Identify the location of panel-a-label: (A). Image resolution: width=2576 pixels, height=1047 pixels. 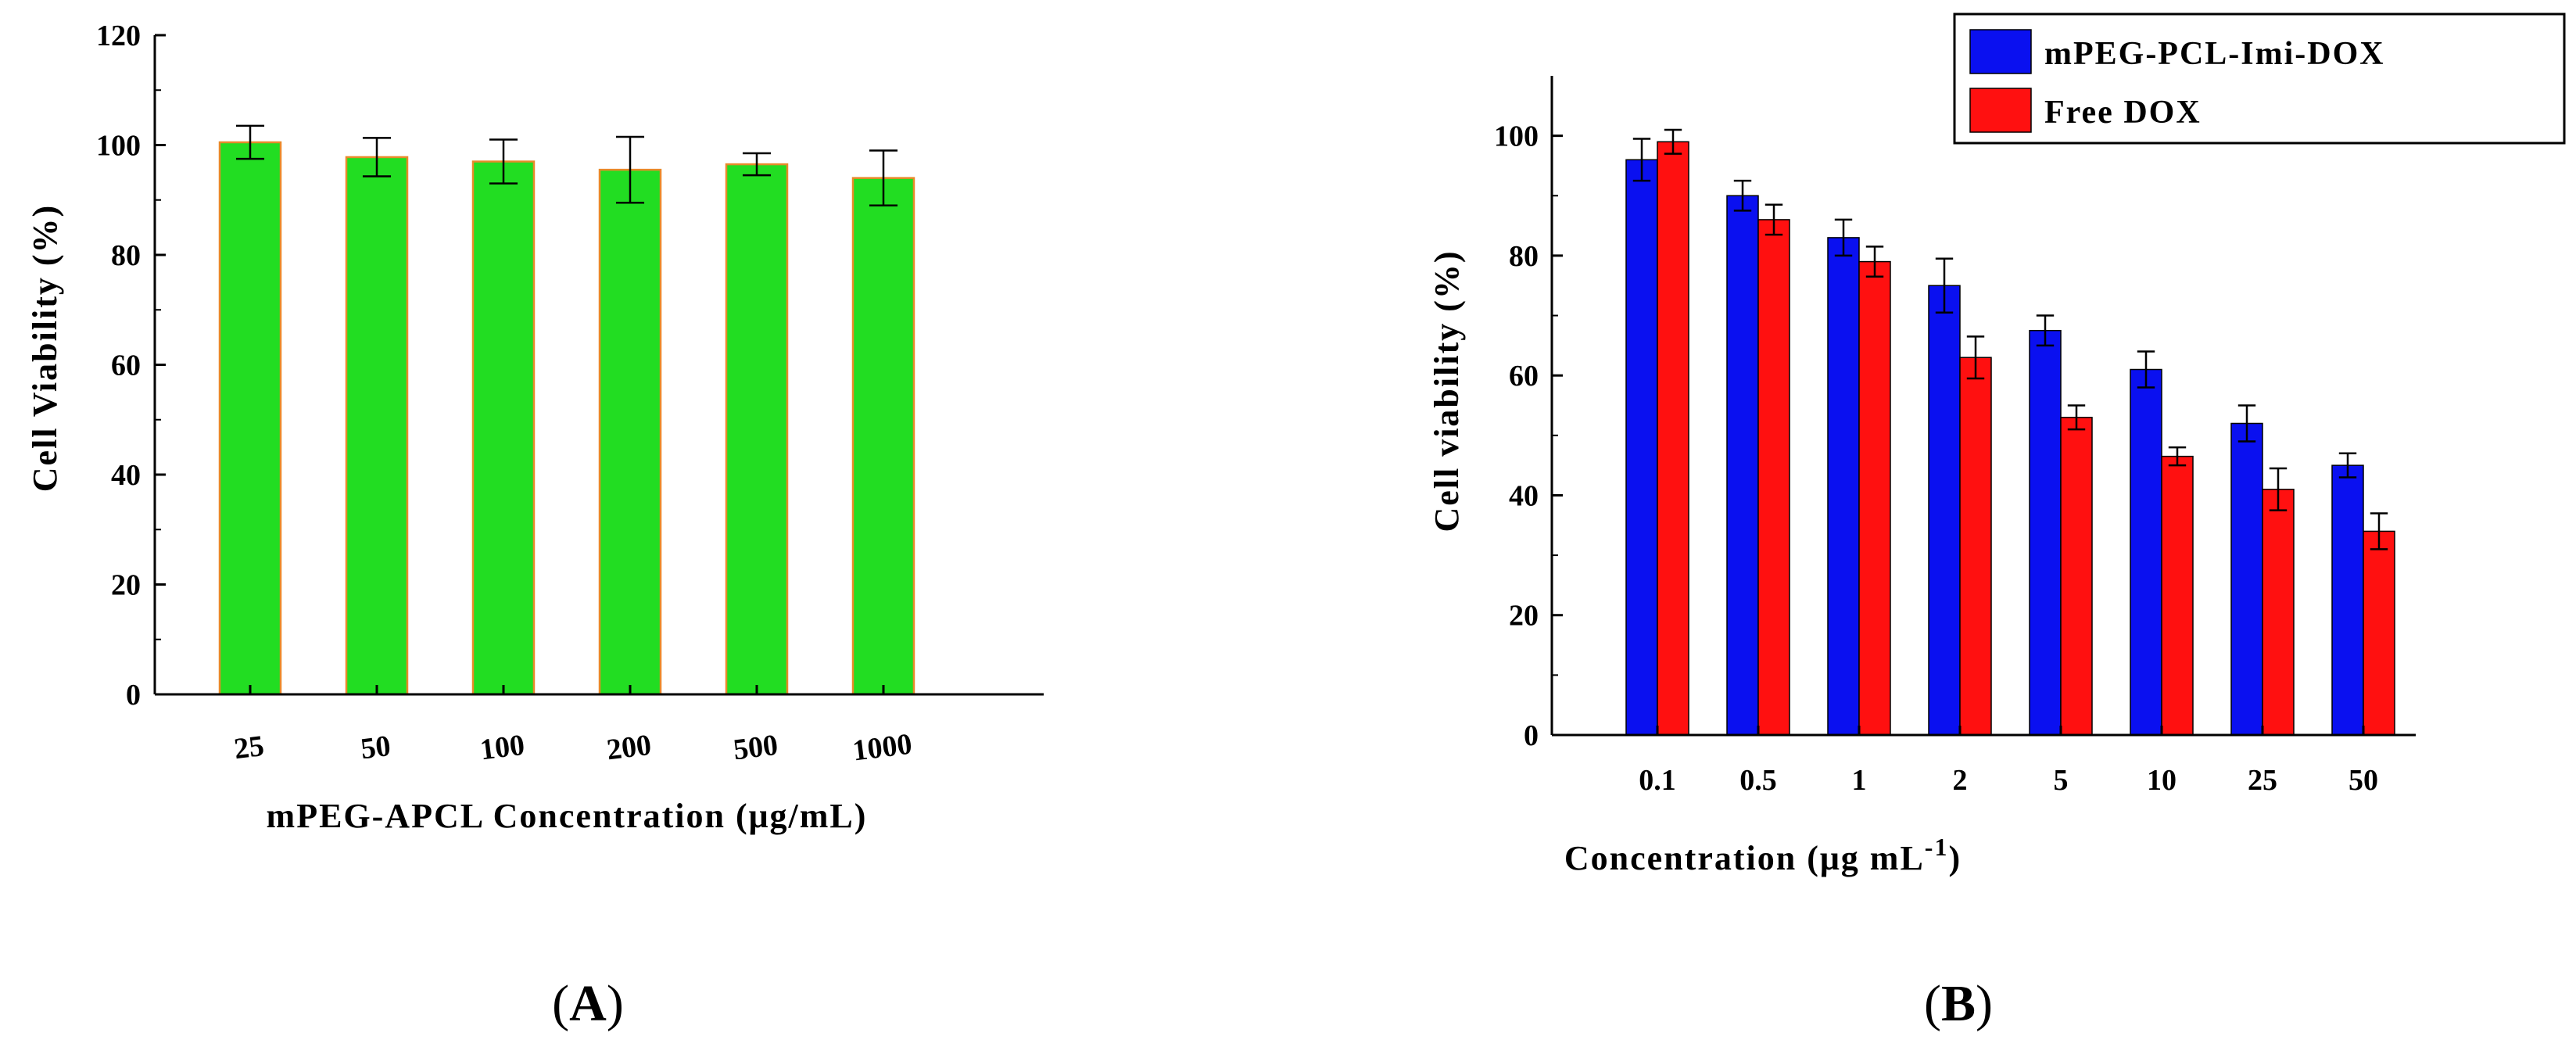
(588, 1003).